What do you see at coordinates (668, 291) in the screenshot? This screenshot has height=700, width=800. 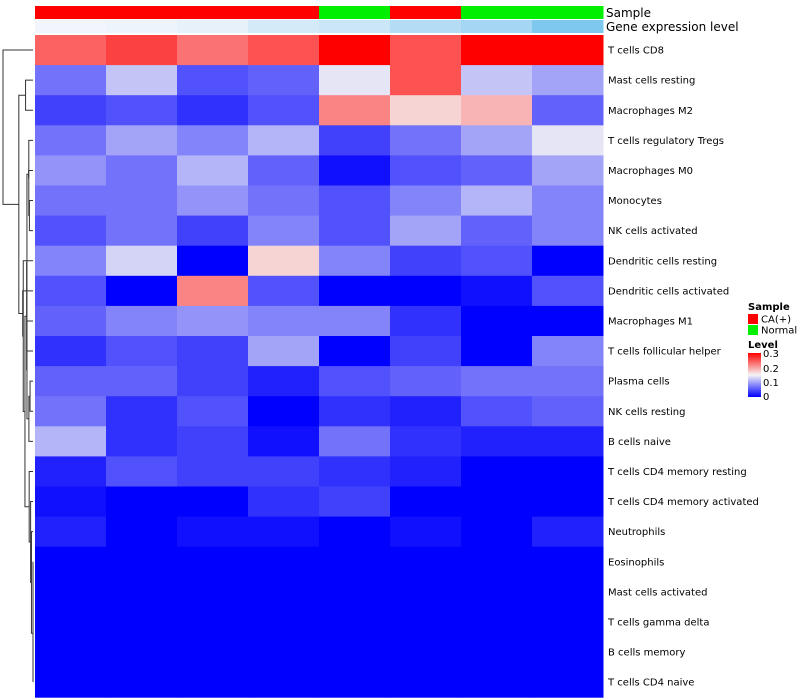 I see `row-label: Dendritic cells activated` at bounding box center [668, 291].